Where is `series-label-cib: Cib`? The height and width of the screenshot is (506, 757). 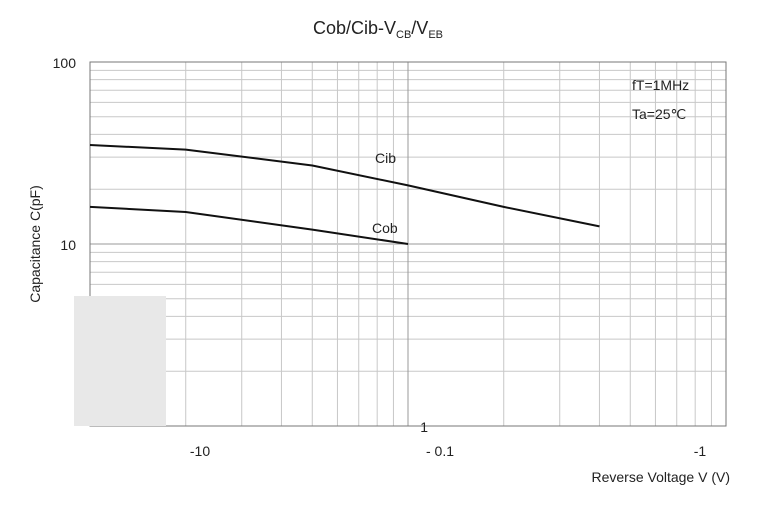
series-label-cib: Cib is located at coordinates (385, 158).